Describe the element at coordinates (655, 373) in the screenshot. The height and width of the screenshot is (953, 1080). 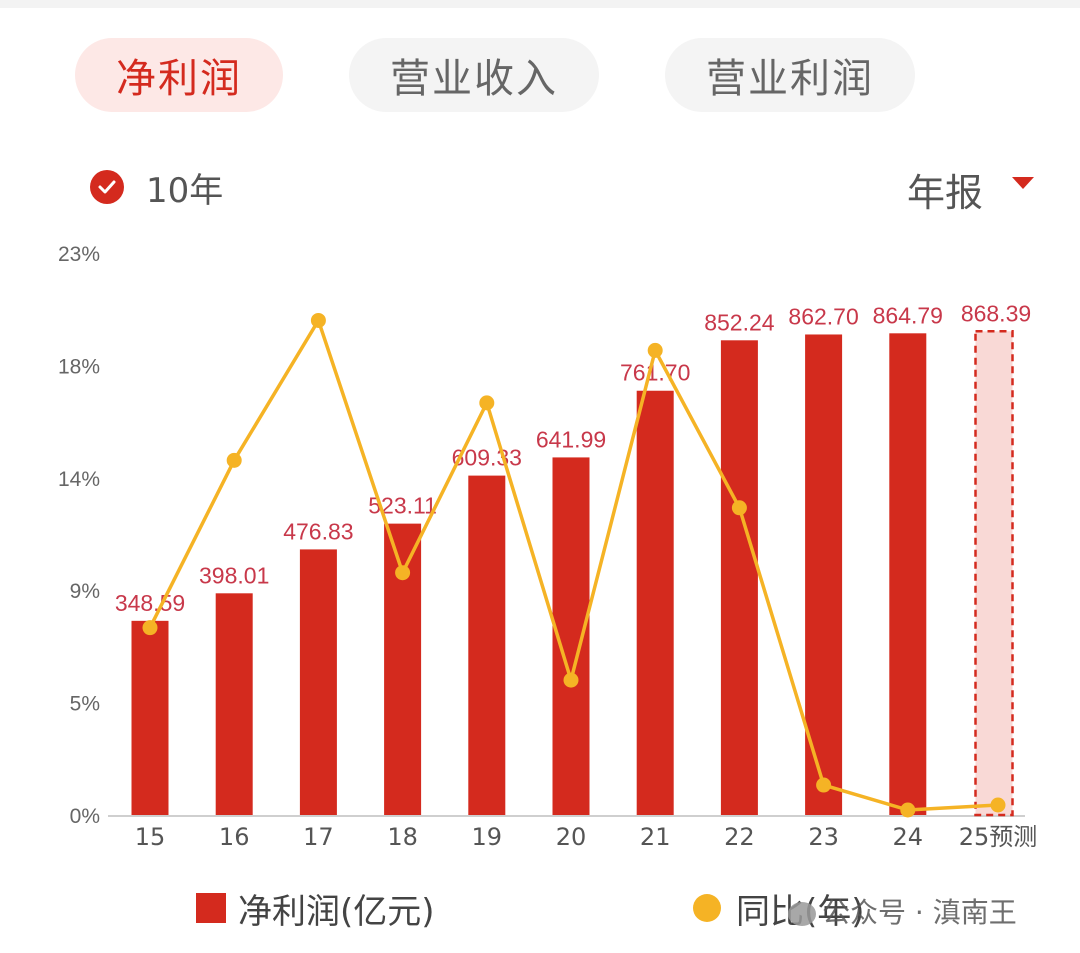
I see `bar-value-label: 761.70` at that location.